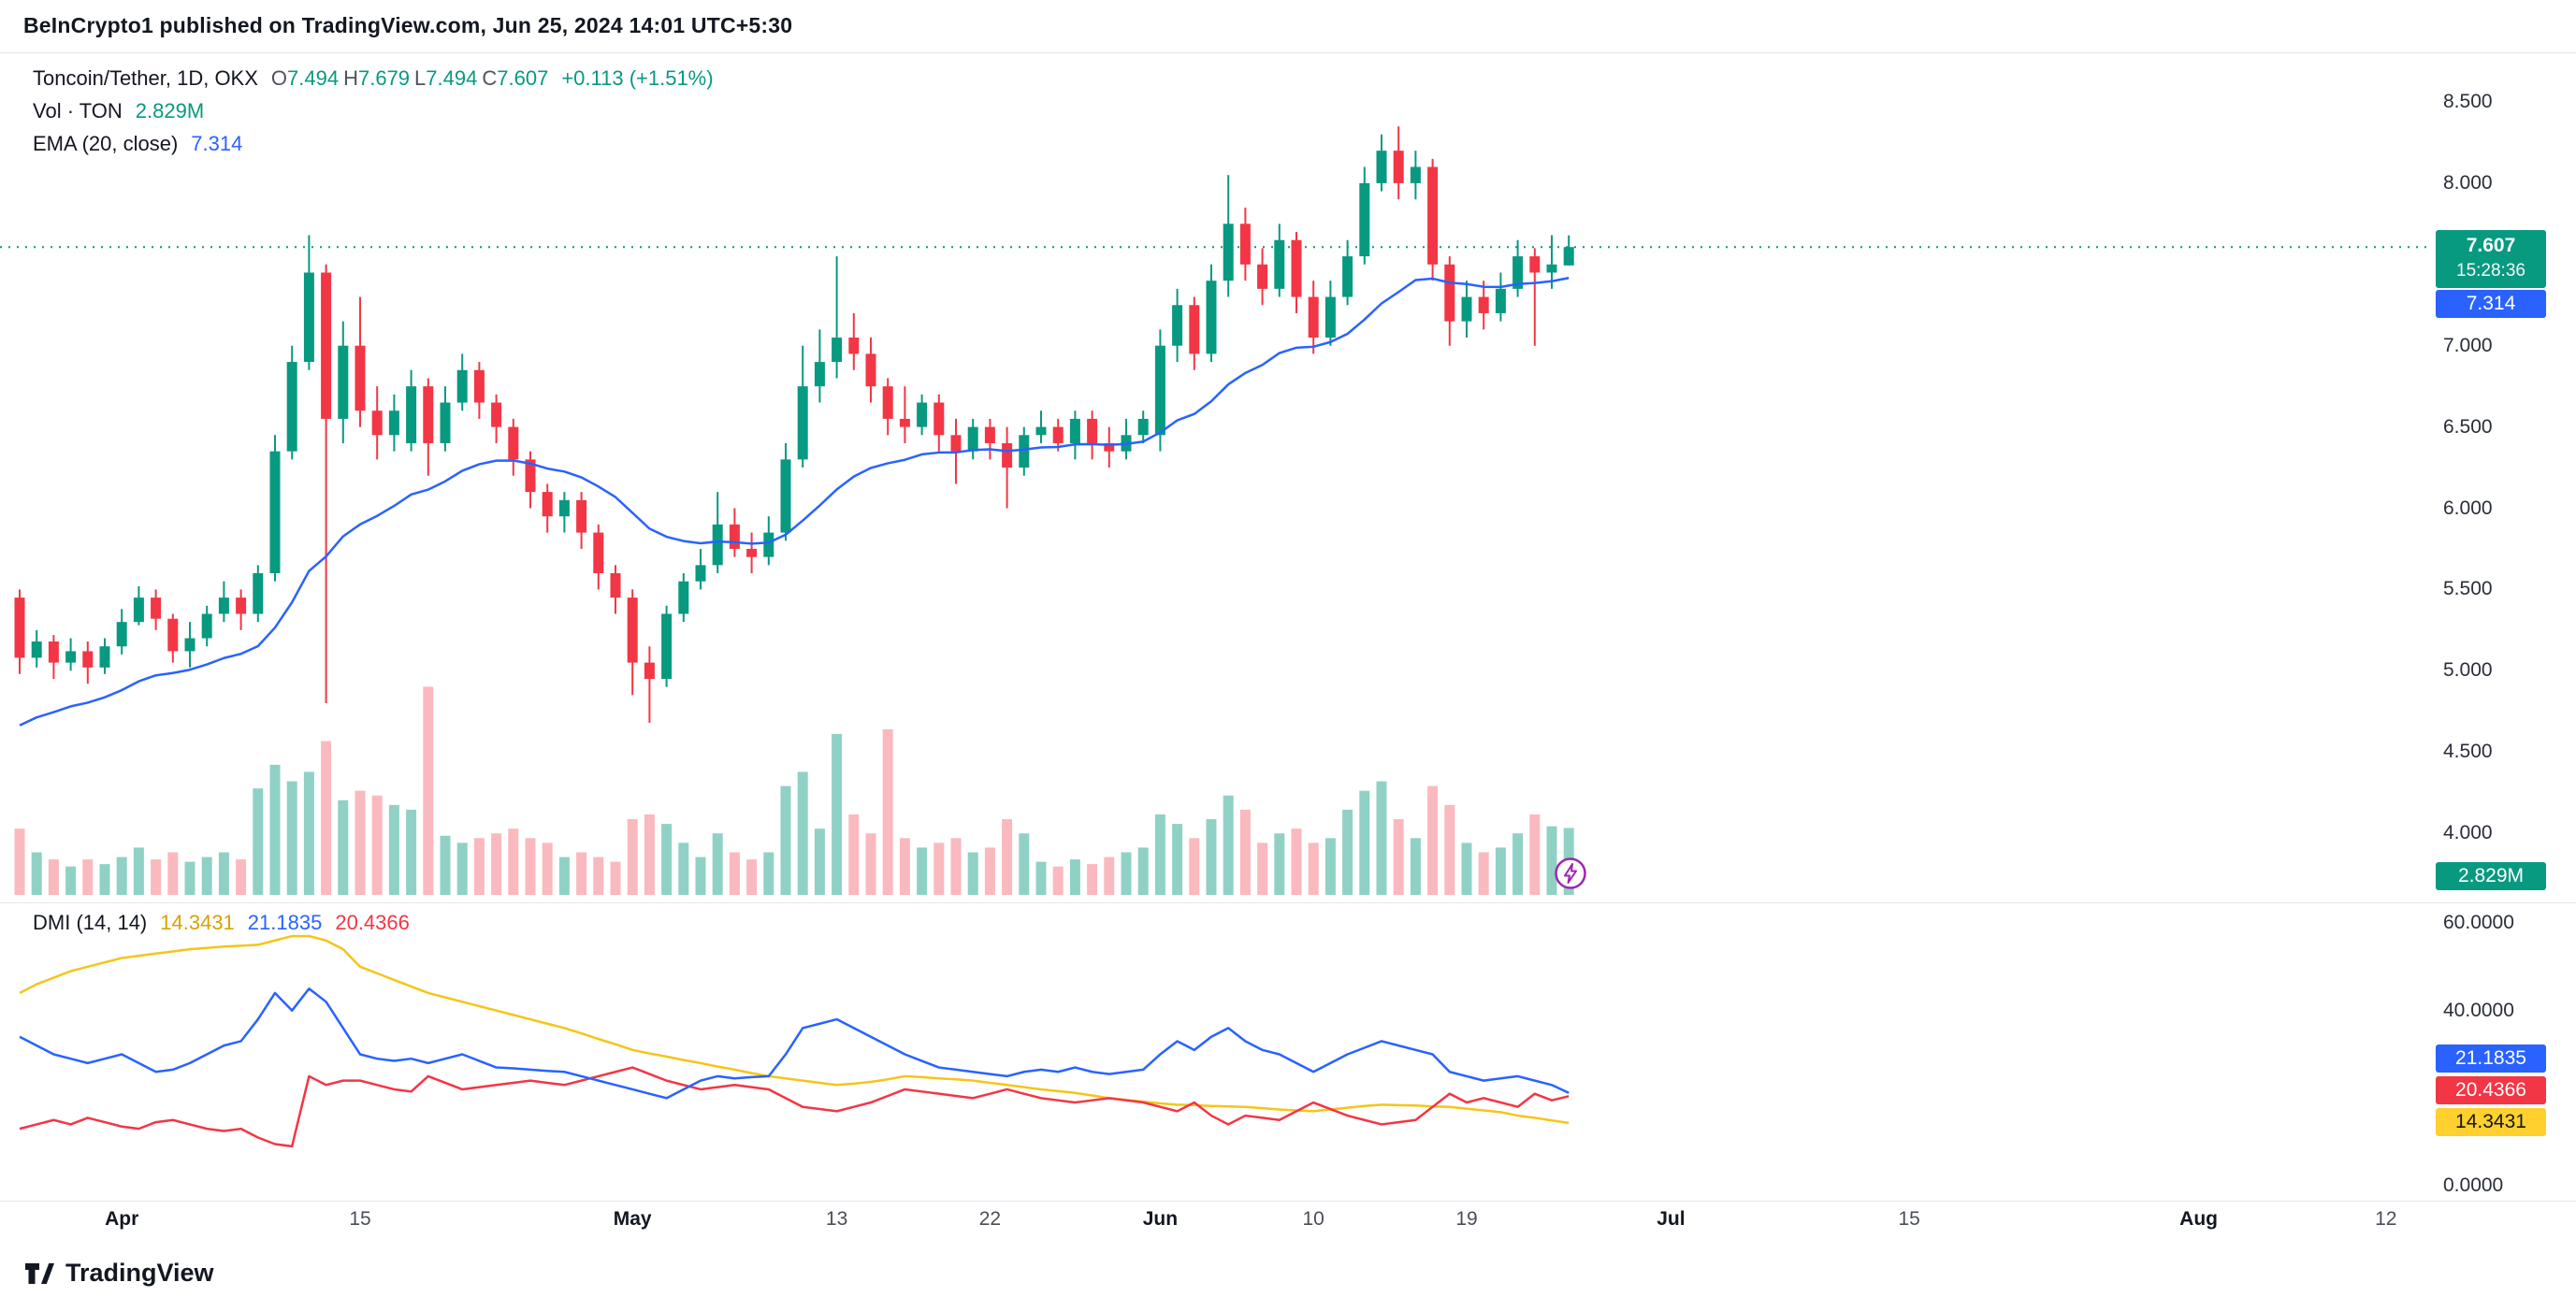 This screenshot has width=2576, height=1311. I want to click on ema-label: EMA (20, close), so click(106, 143).